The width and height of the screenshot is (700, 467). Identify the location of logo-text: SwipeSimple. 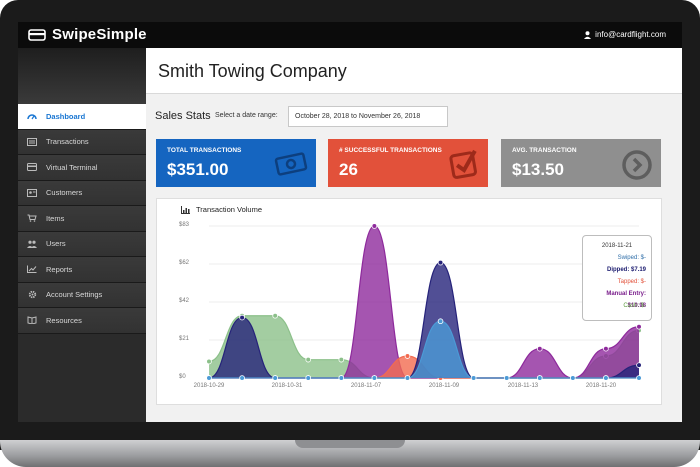
(99, 34).